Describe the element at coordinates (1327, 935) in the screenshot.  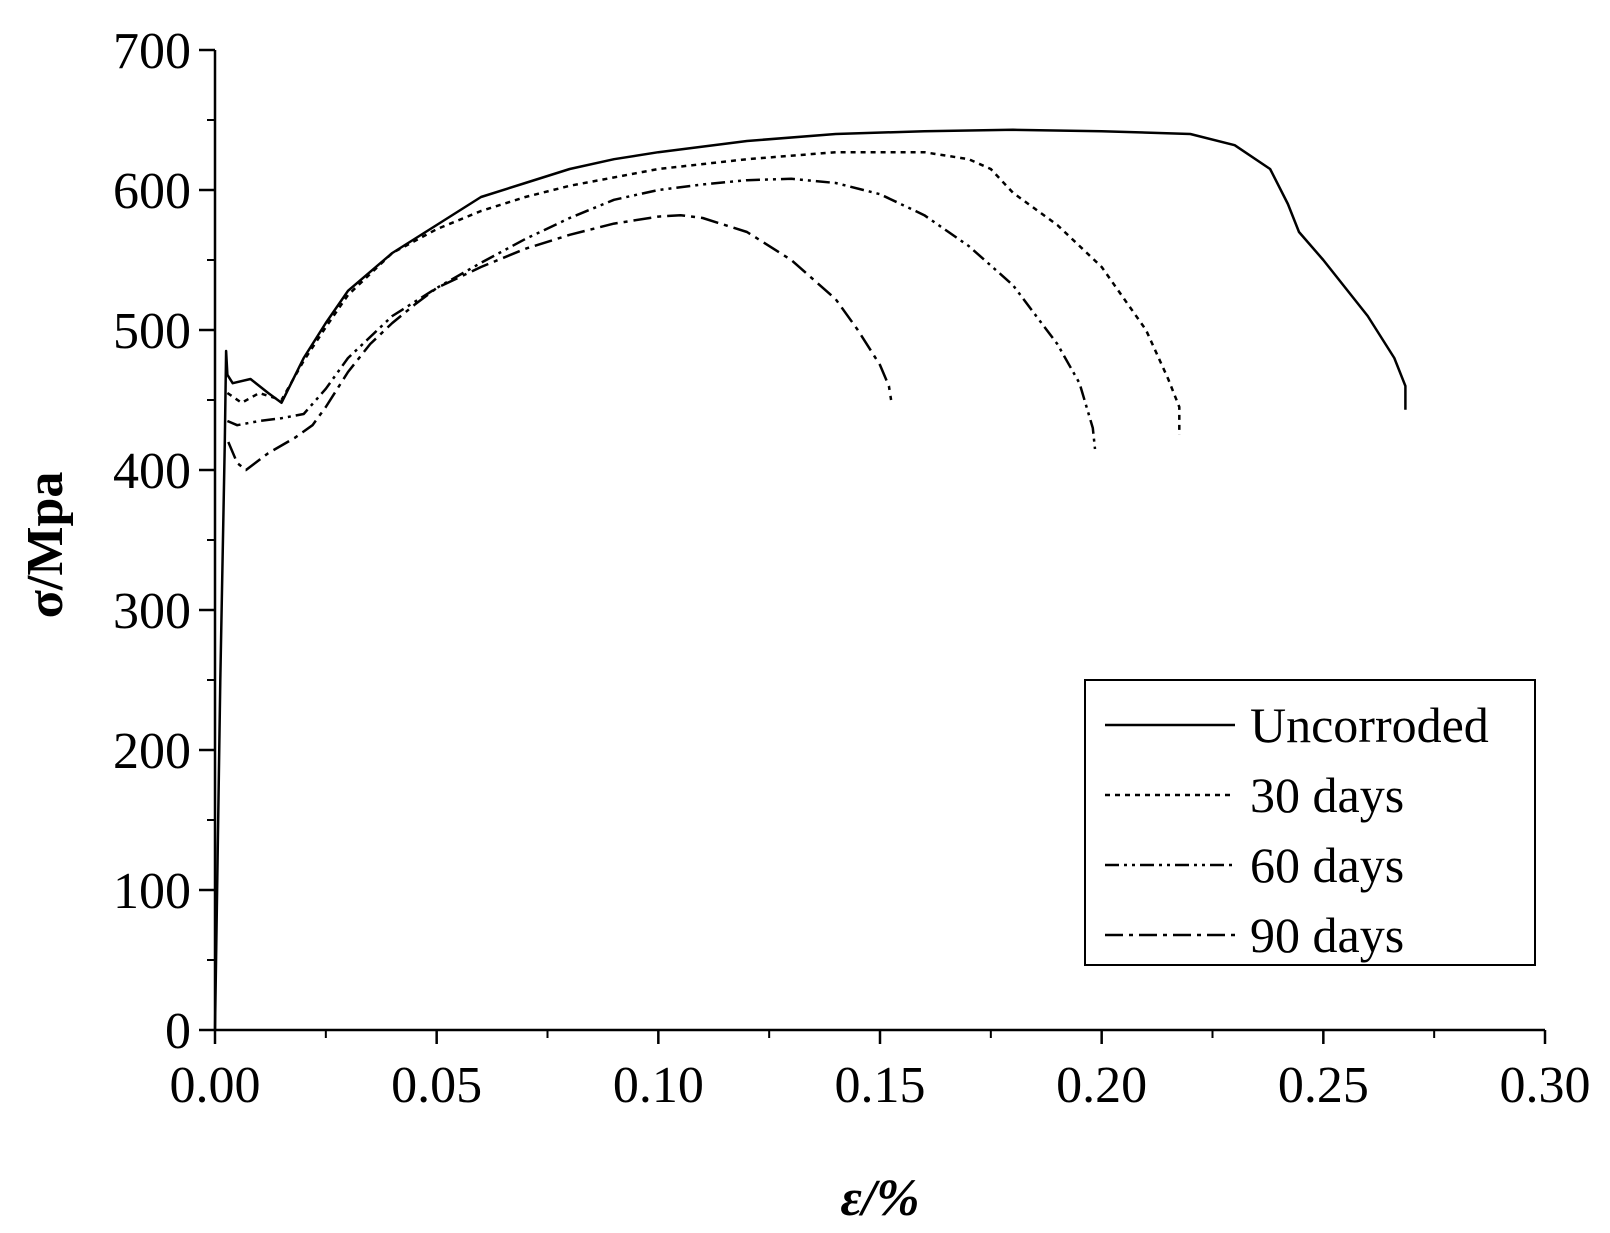
I see `legend-label: 90 days` at that location.